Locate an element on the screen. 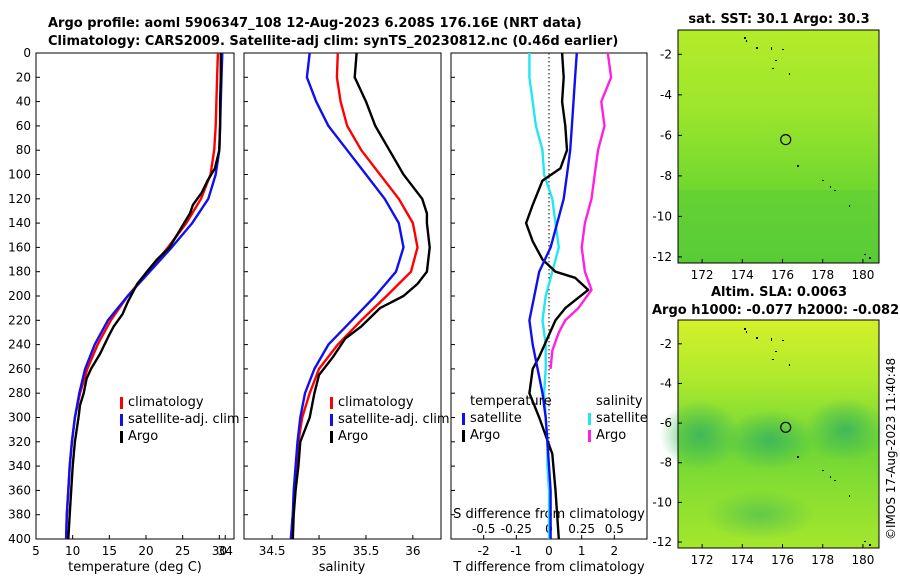 The width and height of the screenshot is (900, 580). x-tick-label: 35 is located at coordinates (318, 551).